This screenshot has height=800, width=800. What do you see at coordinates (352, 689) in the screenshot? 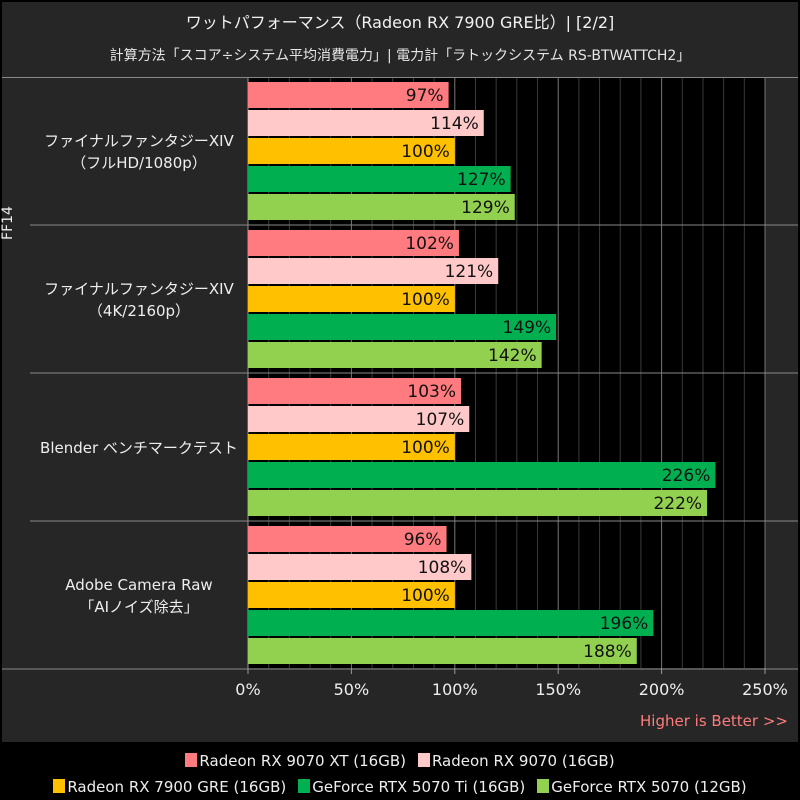
I see `x-tick-label: 50%` at bounding box center [352, 689].